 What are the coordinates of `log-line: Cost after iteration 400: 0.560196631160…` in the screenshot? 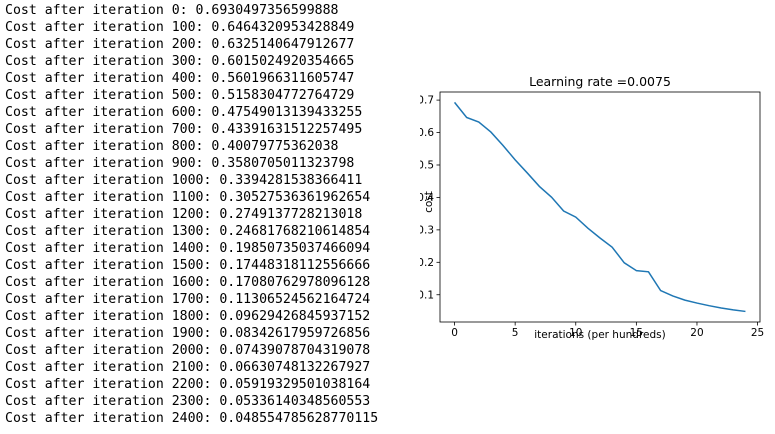 It's located at (180, 78).